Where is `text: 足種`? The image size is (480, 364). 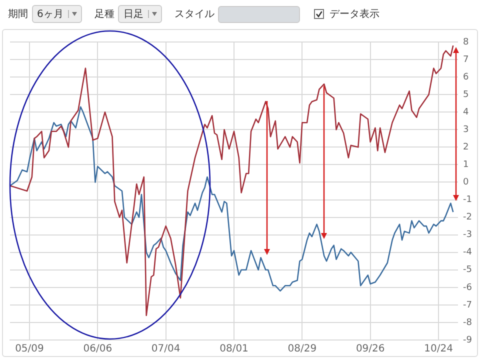 text: 足種 is located at coordinates (104, 14).